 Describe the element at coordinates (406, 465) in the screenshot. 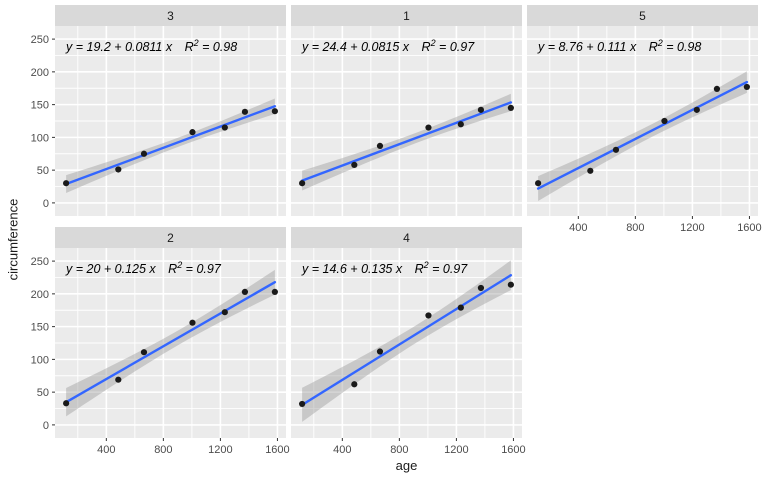

I see `x-axis-title: age` at that location.